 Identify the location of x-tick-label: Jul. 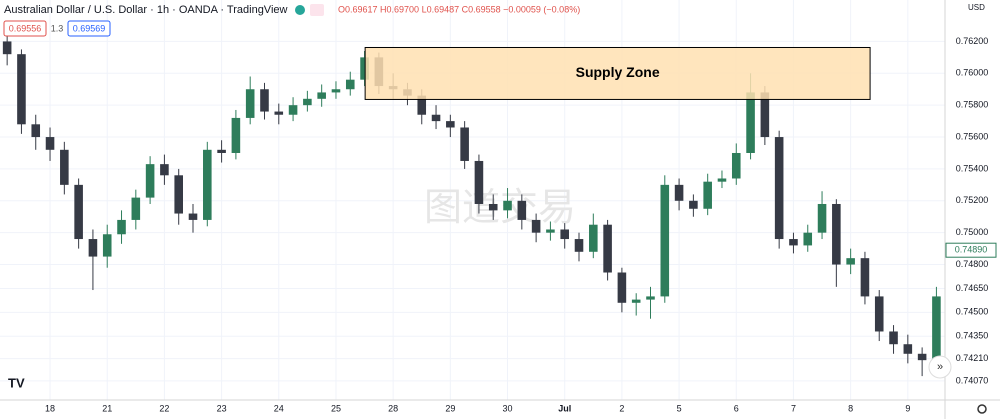
(564, 408).